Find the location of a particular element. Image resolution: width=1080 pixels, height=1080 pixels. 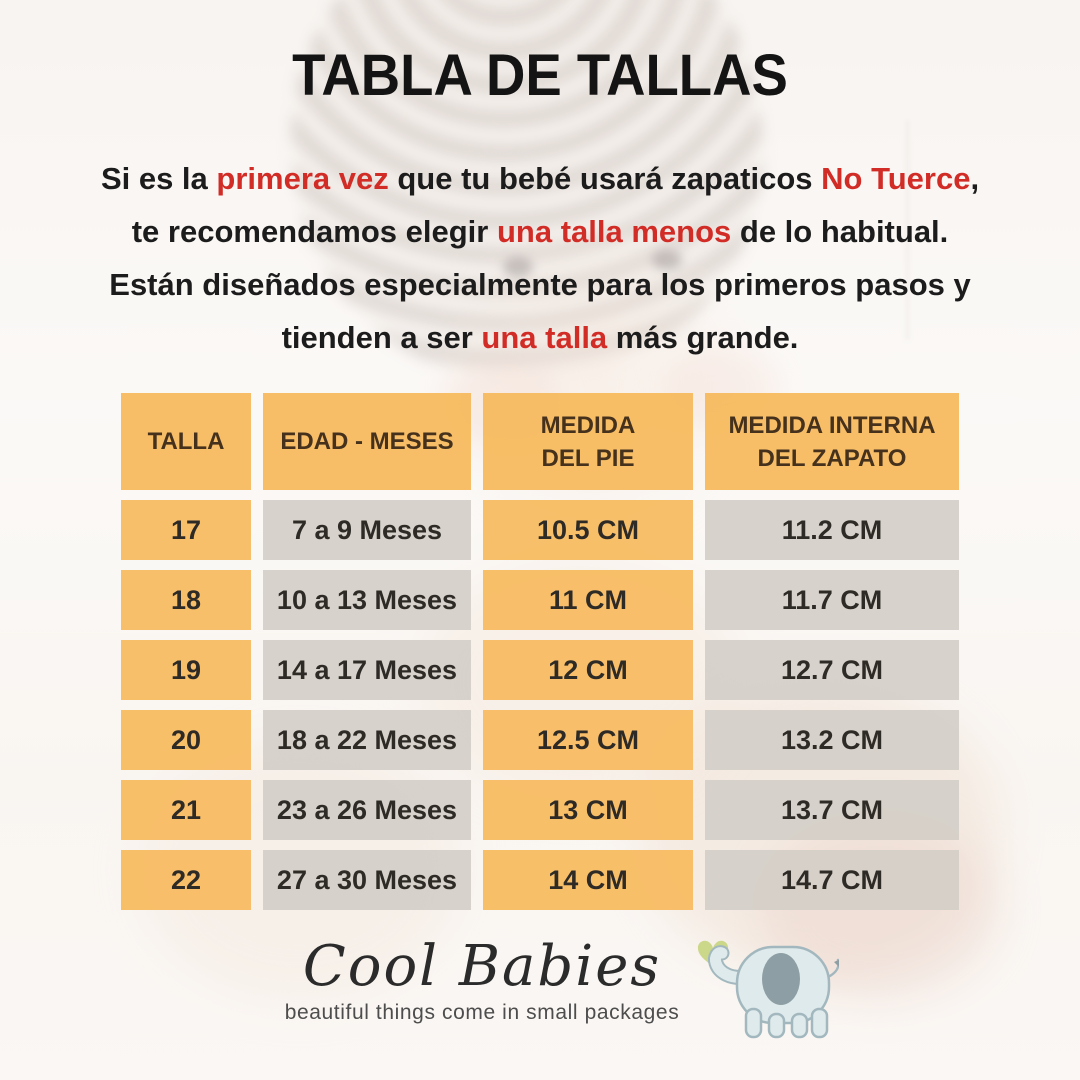

table-cell: 14 a 17 Meses is located at coordinates (367, 670).